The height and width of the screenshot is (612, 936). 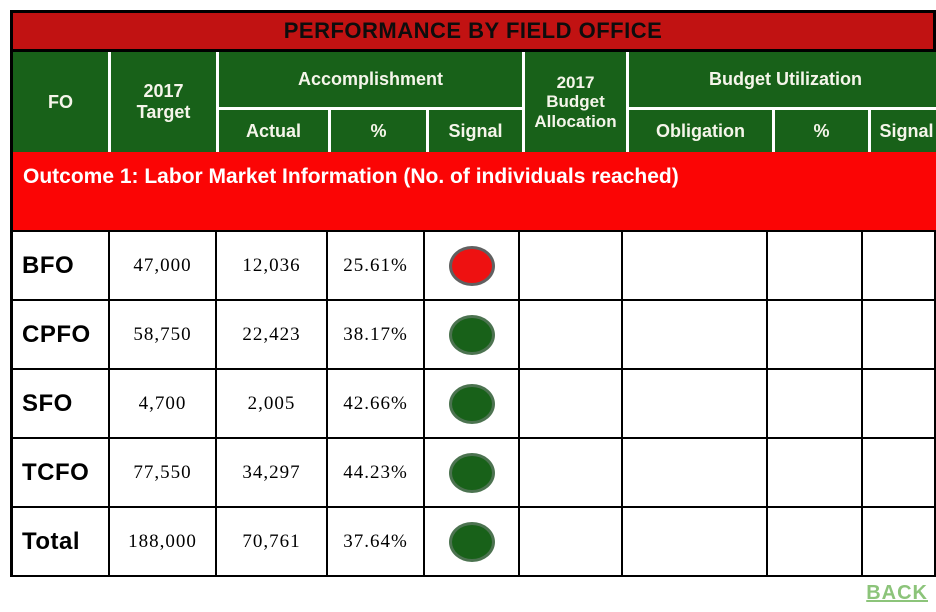 What do you see at coordinates (163, 266) in the screenshot?
I see `target-value: 47,000` at bounding box center [163, 266].